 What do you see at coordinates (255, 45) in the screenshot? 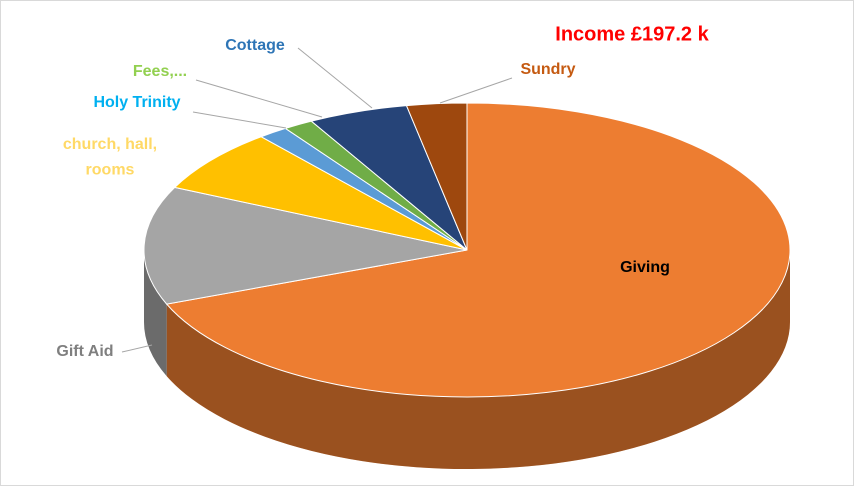
I see `slice-label: Cottage` at bounding box center [255, 45].